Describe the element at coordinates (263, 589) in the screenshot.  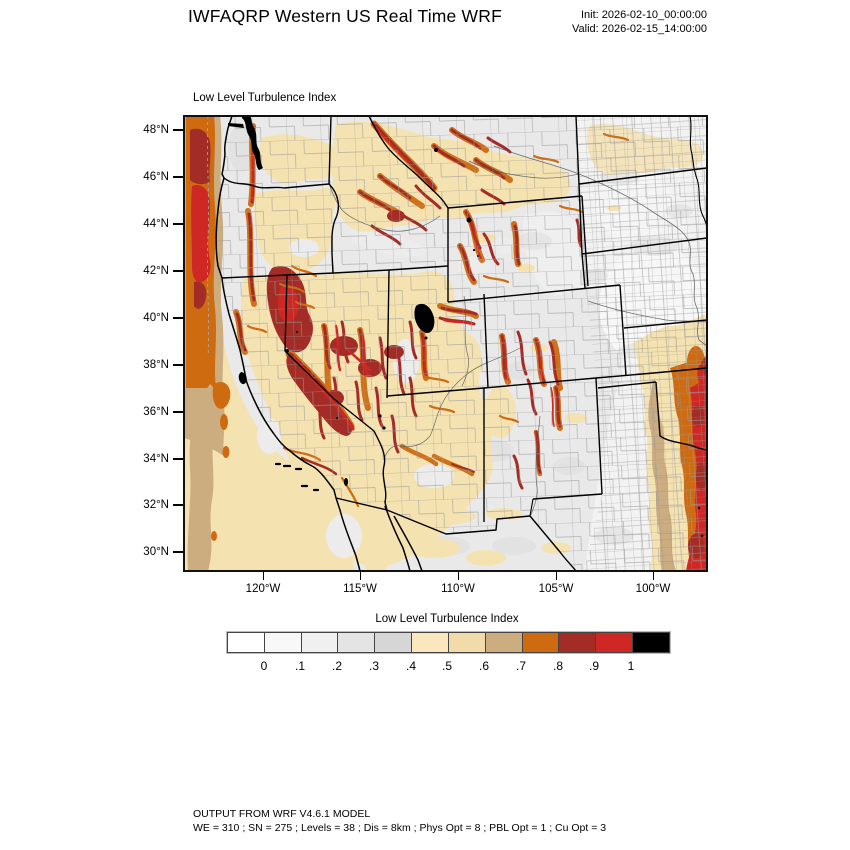
I see `lon-label: 120°W` at that location.